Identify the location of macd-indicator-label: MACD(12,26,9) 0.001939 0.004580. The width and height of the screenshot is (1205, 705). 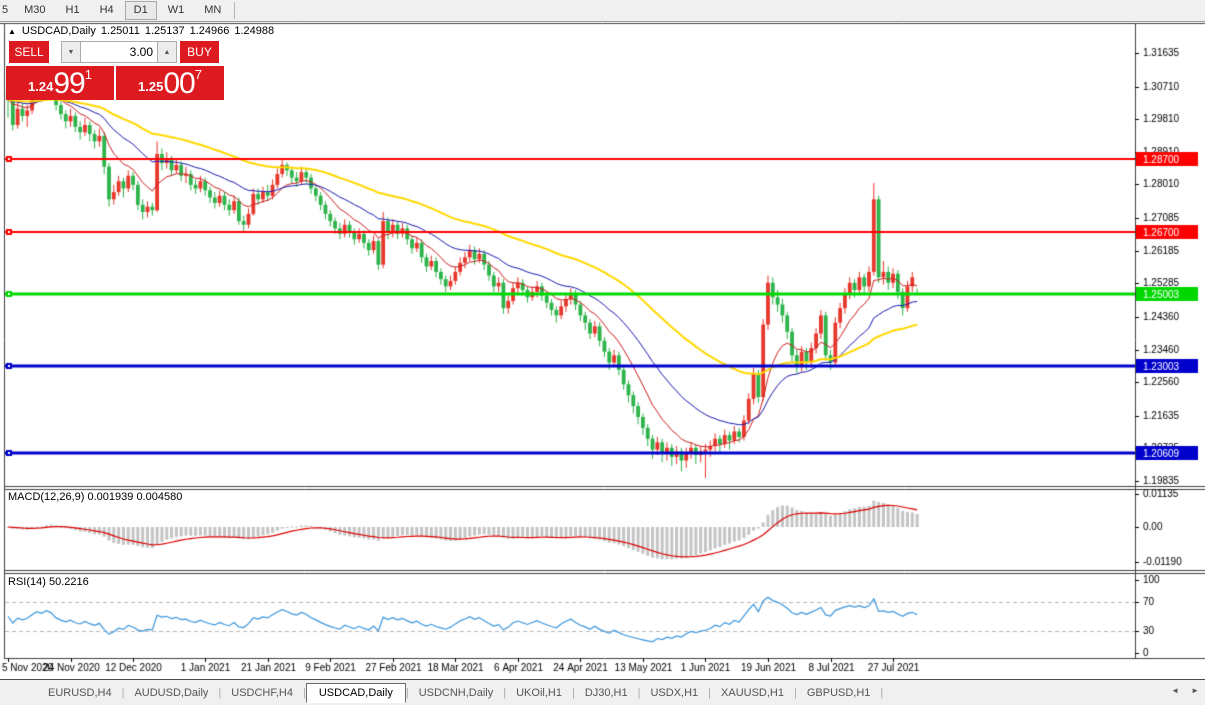
(95, 497).